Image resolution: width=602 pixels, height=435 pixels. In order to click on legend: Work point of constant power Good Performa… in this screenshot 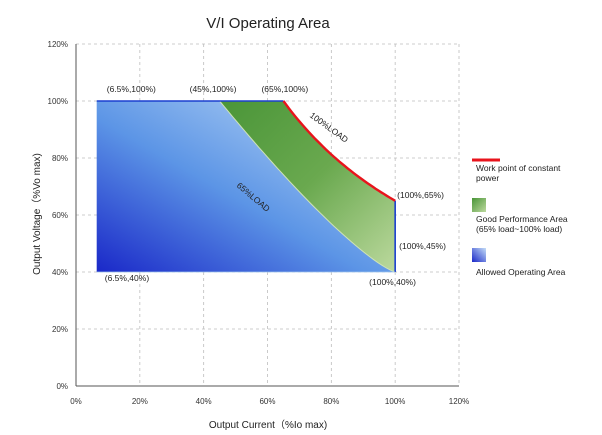, I will do `click(520, 217)`.